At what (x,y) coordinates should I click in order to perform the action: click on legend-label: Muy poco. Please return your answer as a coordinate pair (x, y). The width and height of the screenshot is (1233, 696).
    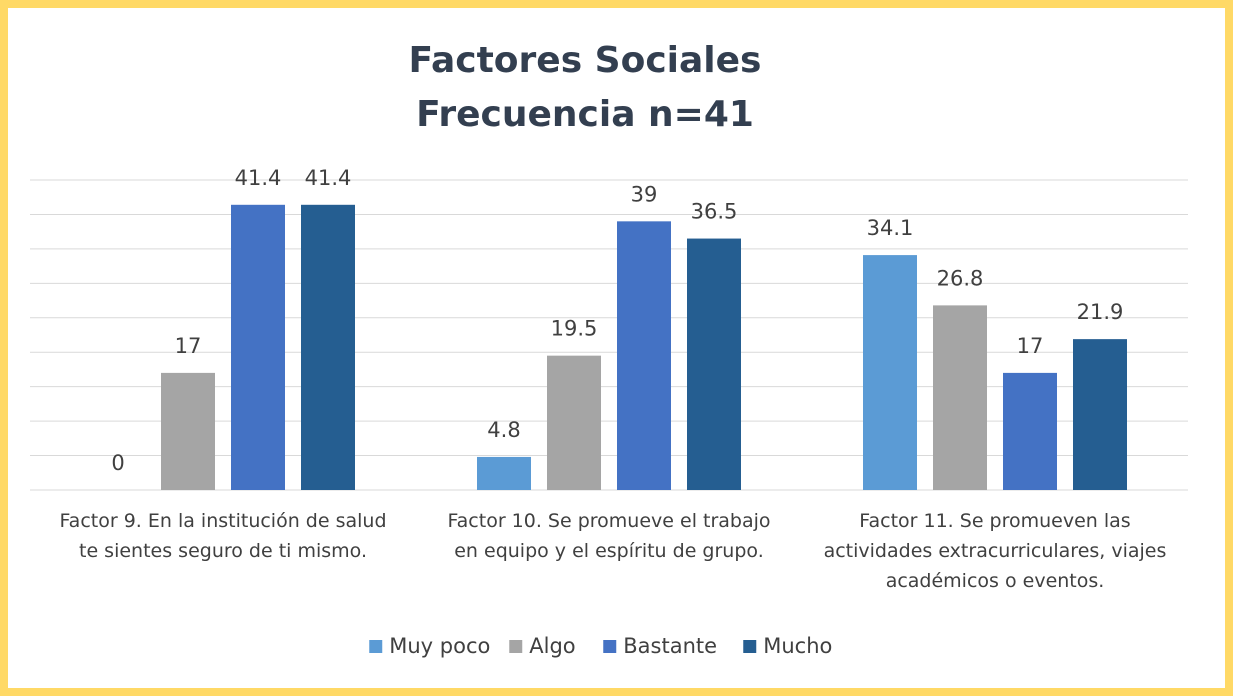
    Looking at the image, I should click on (439, 646).